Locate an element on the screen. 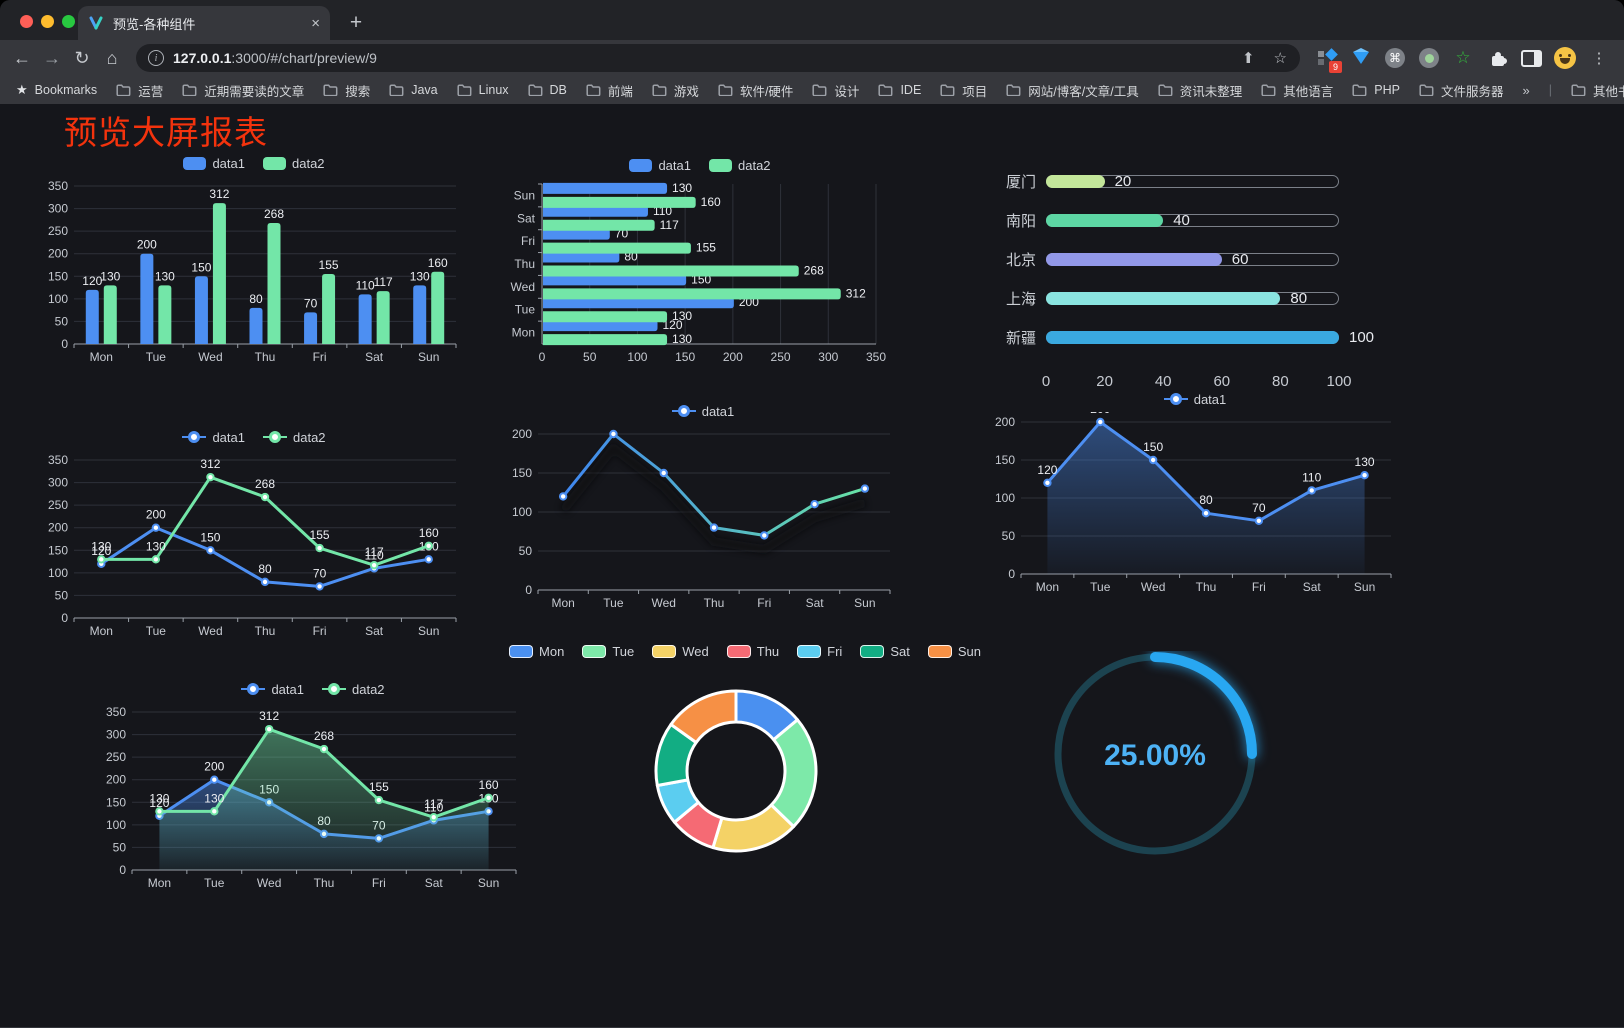 This screenshot has width=1624, height=1028. split-view-icon is located at coordinates (1531, 58).